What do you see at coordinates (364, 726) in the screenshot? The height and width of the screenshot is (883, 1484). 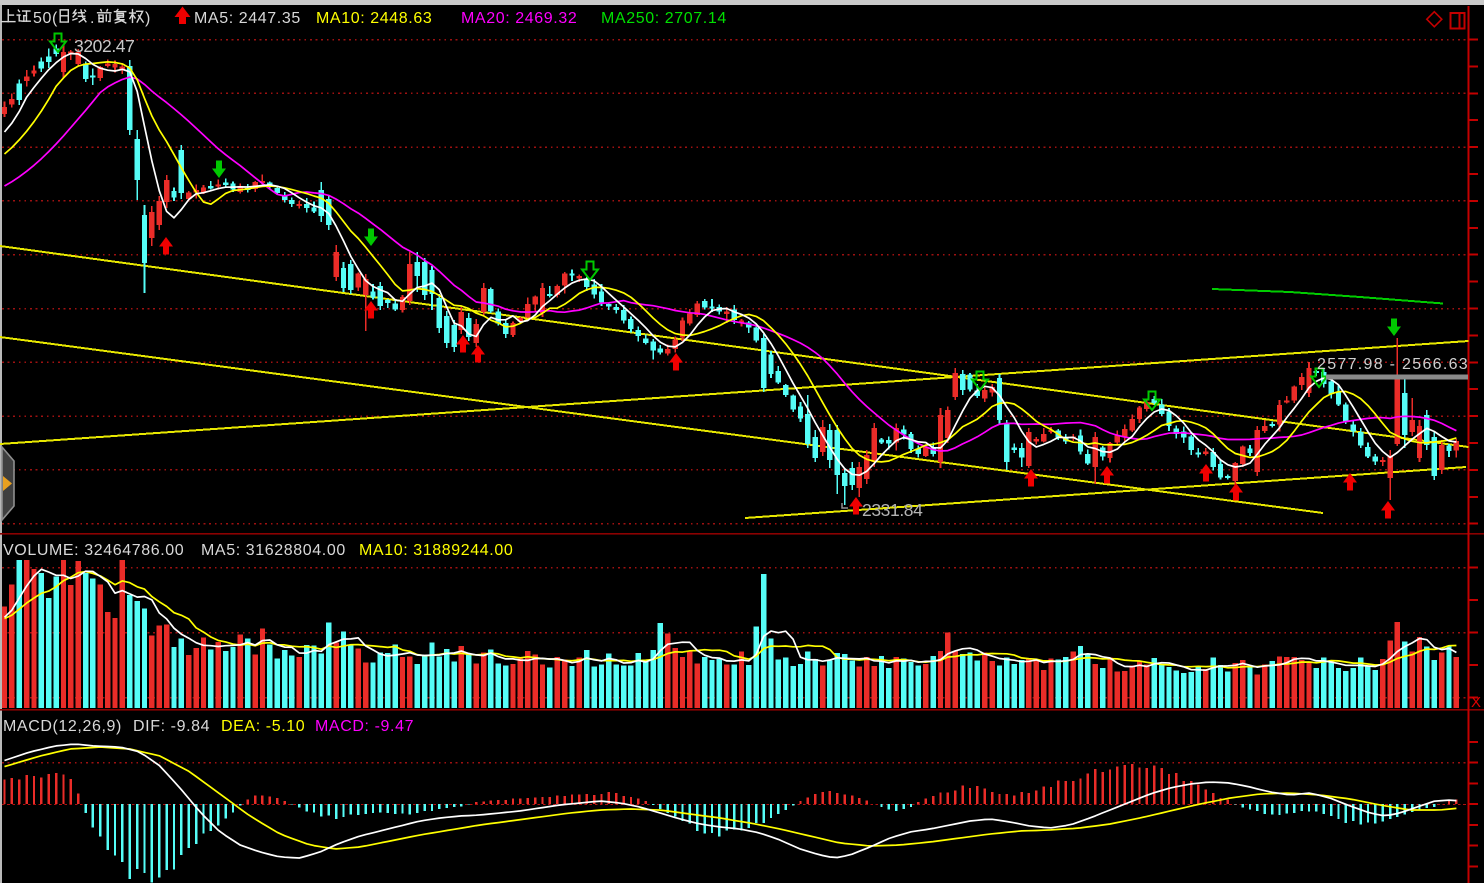 I see `svg-text: MACD: -9.47` at bounding box center [364, 726].